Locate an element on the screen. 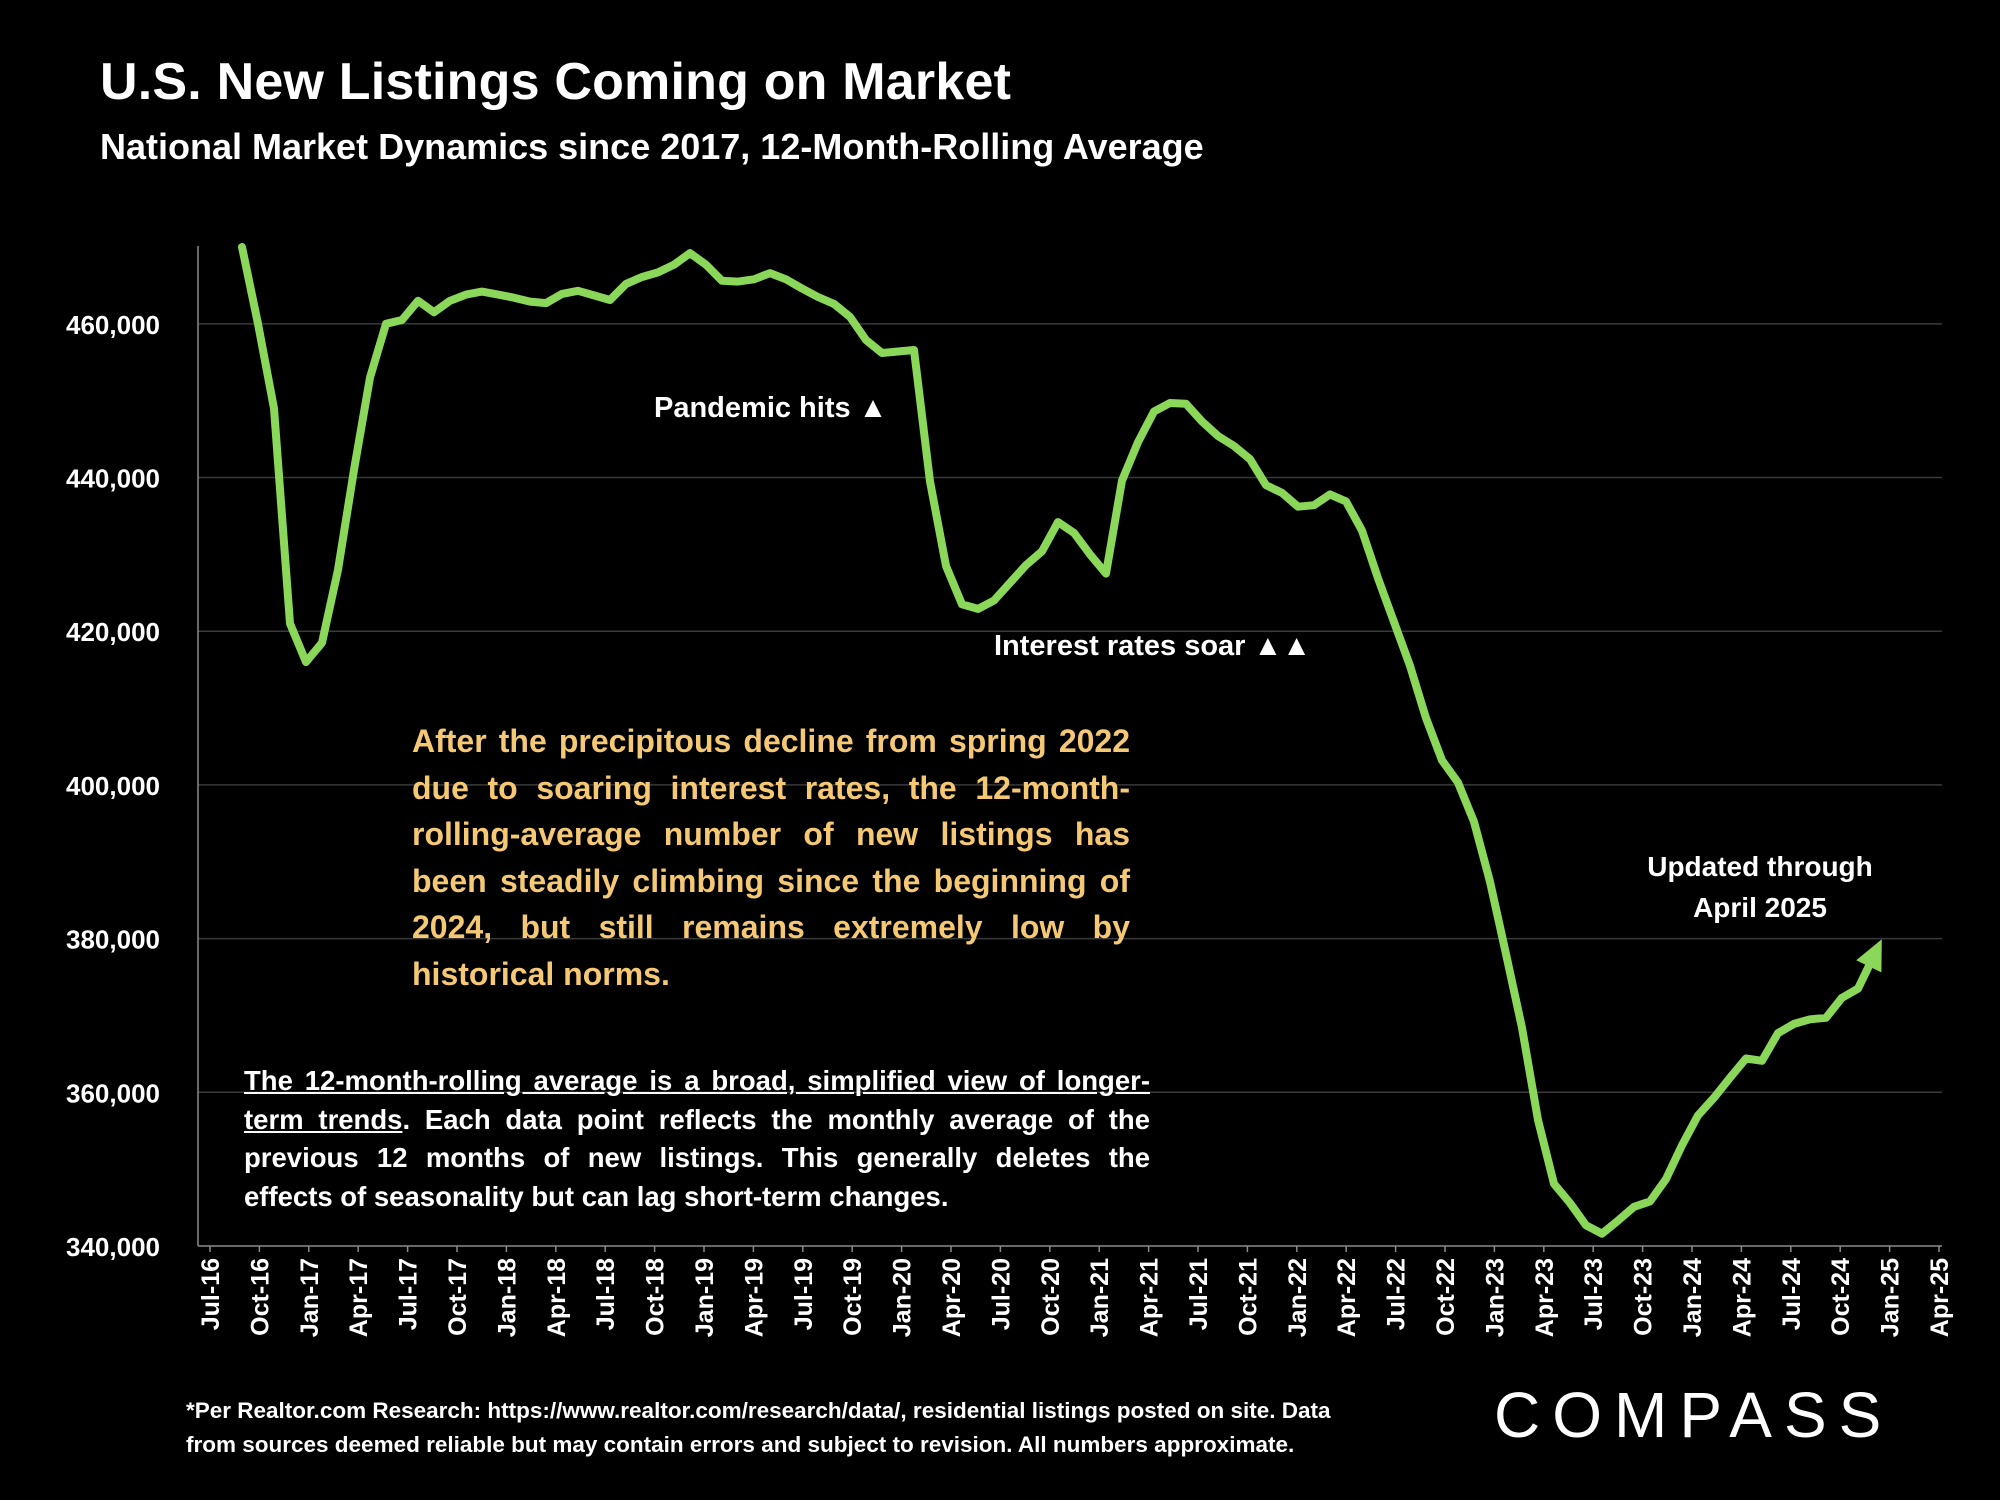 This screenshot has width=2000, height=1500. y-tick-label: 460,000 is located at coordinates (113, 325).